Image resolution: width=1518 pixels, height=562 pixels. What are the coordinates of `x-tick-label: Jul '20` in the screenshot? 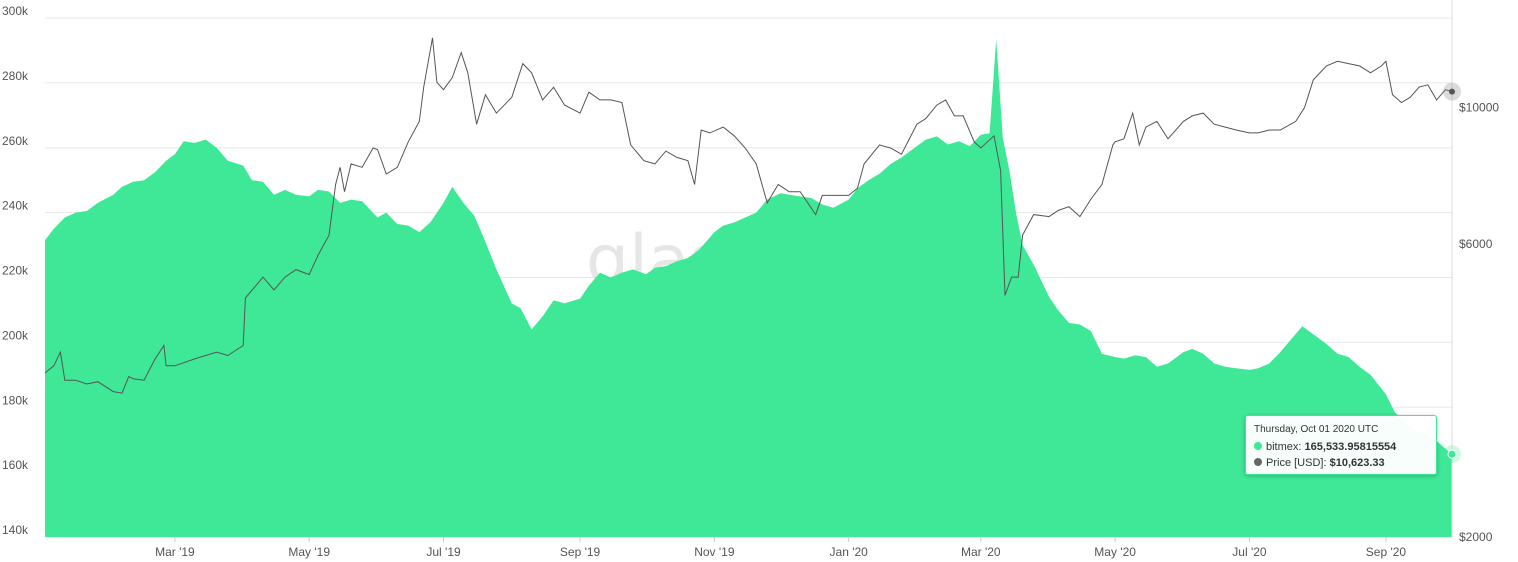 It's located at (1249, 552).